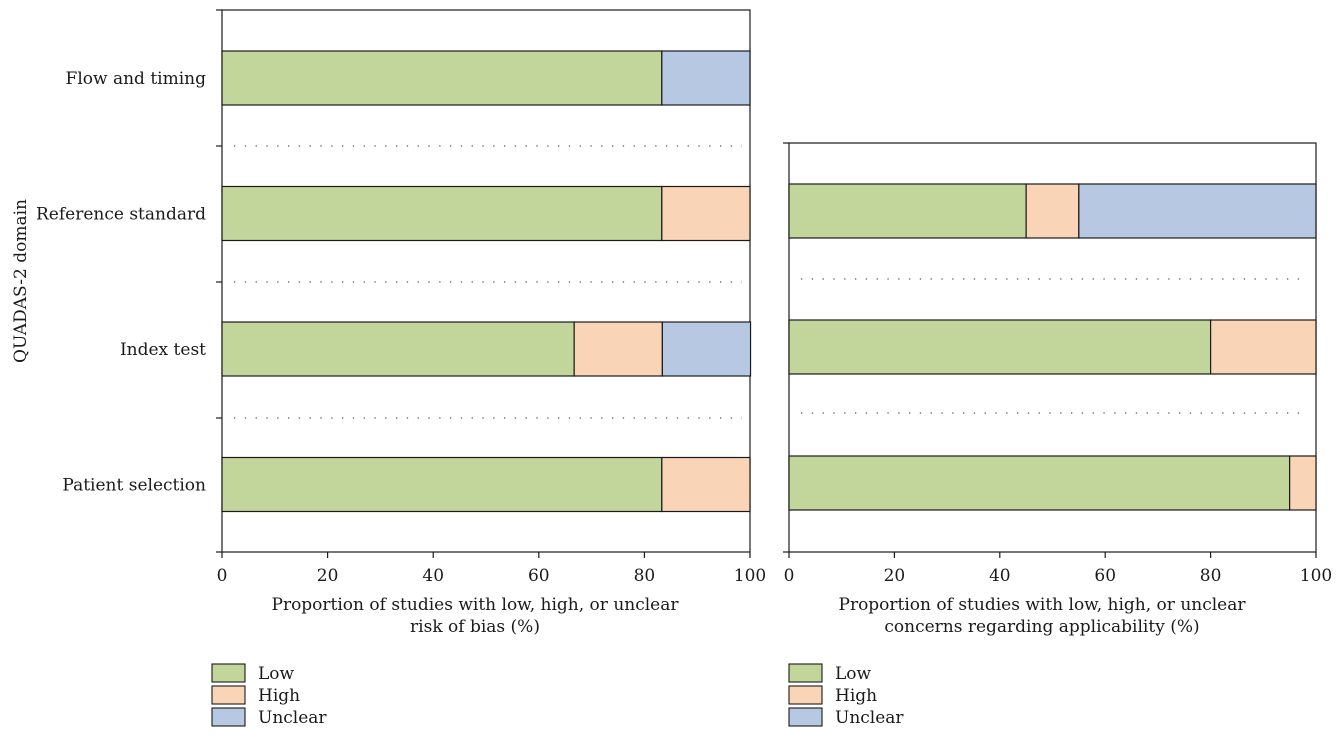 This screenshot has width=1343, height=741. I want to click on bar-index-test-unclear, so click(706, 349).